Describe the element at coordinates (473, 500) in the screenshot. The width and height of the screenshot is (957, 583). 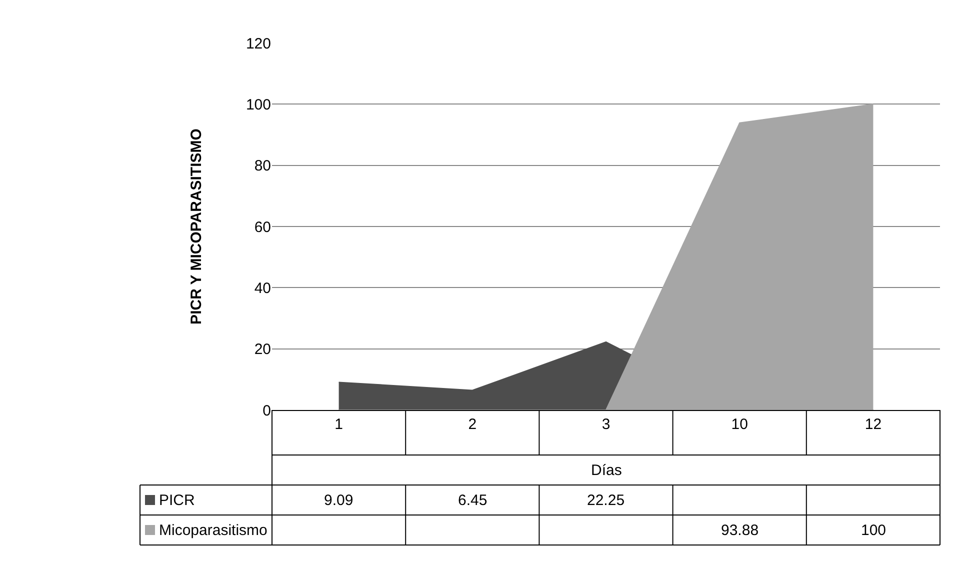
I see `data-label: 6.45` at that location.